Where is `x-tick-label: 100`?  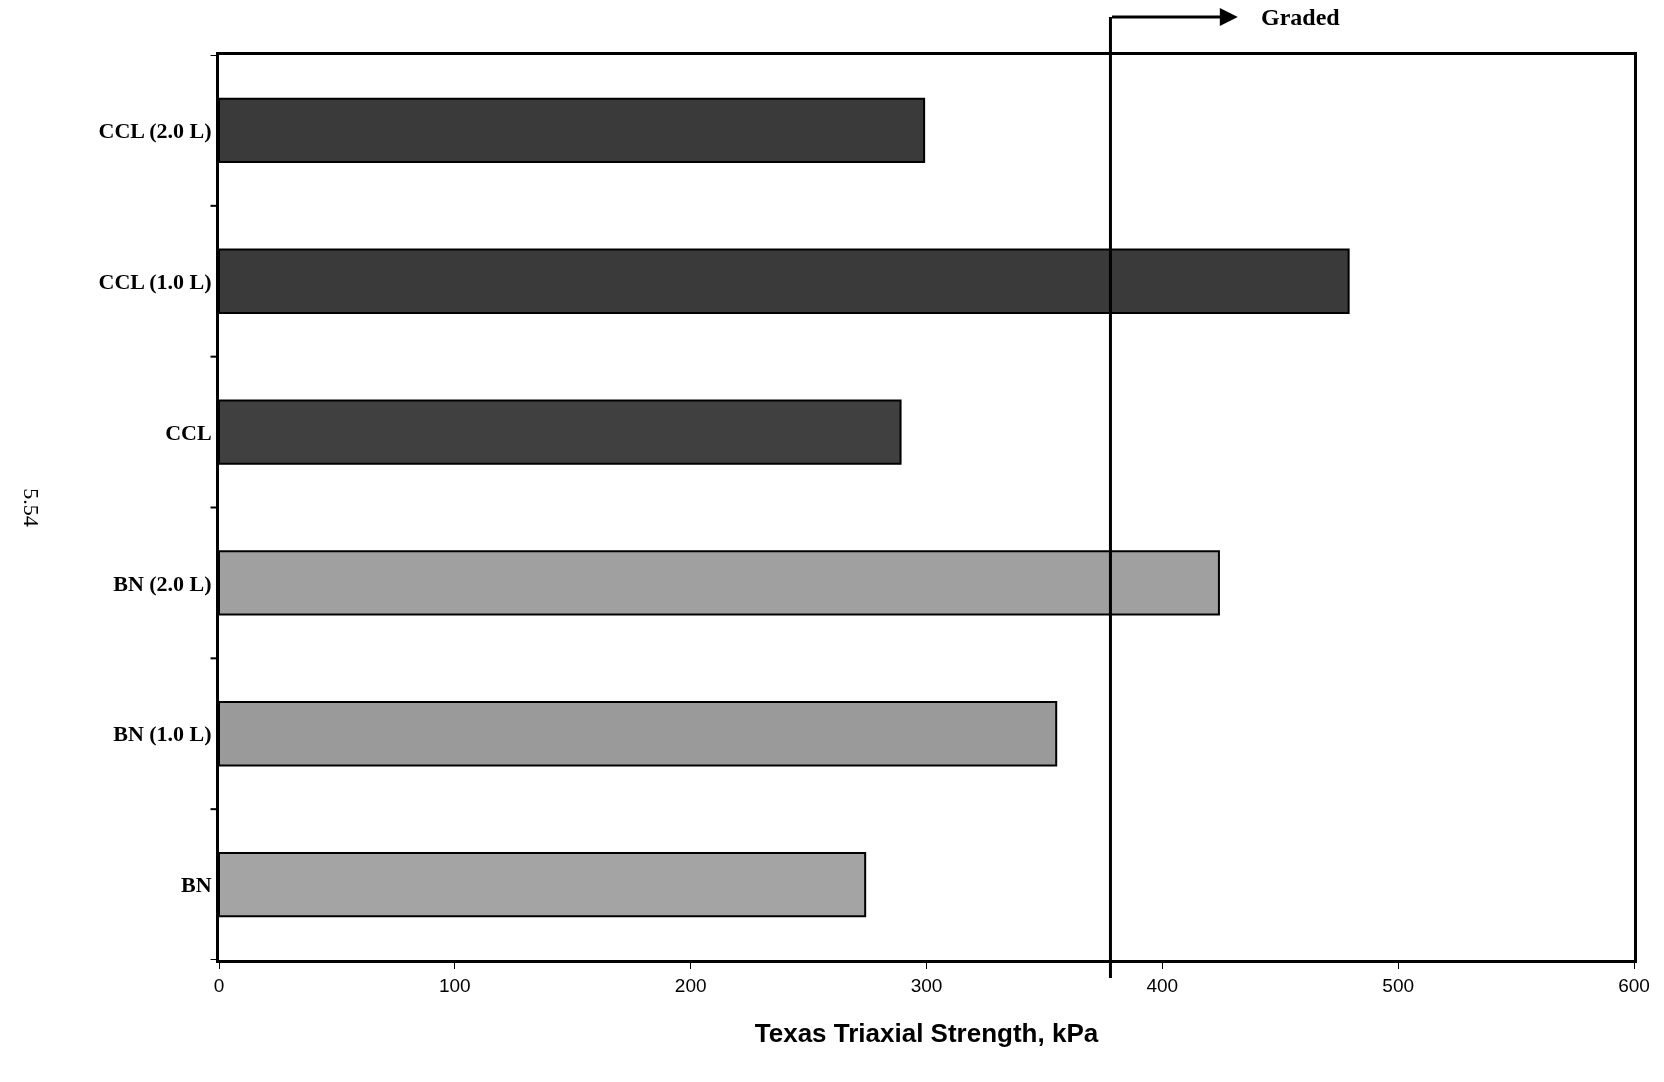 x-tick-label: 100 is located at coordinates (454, 985).